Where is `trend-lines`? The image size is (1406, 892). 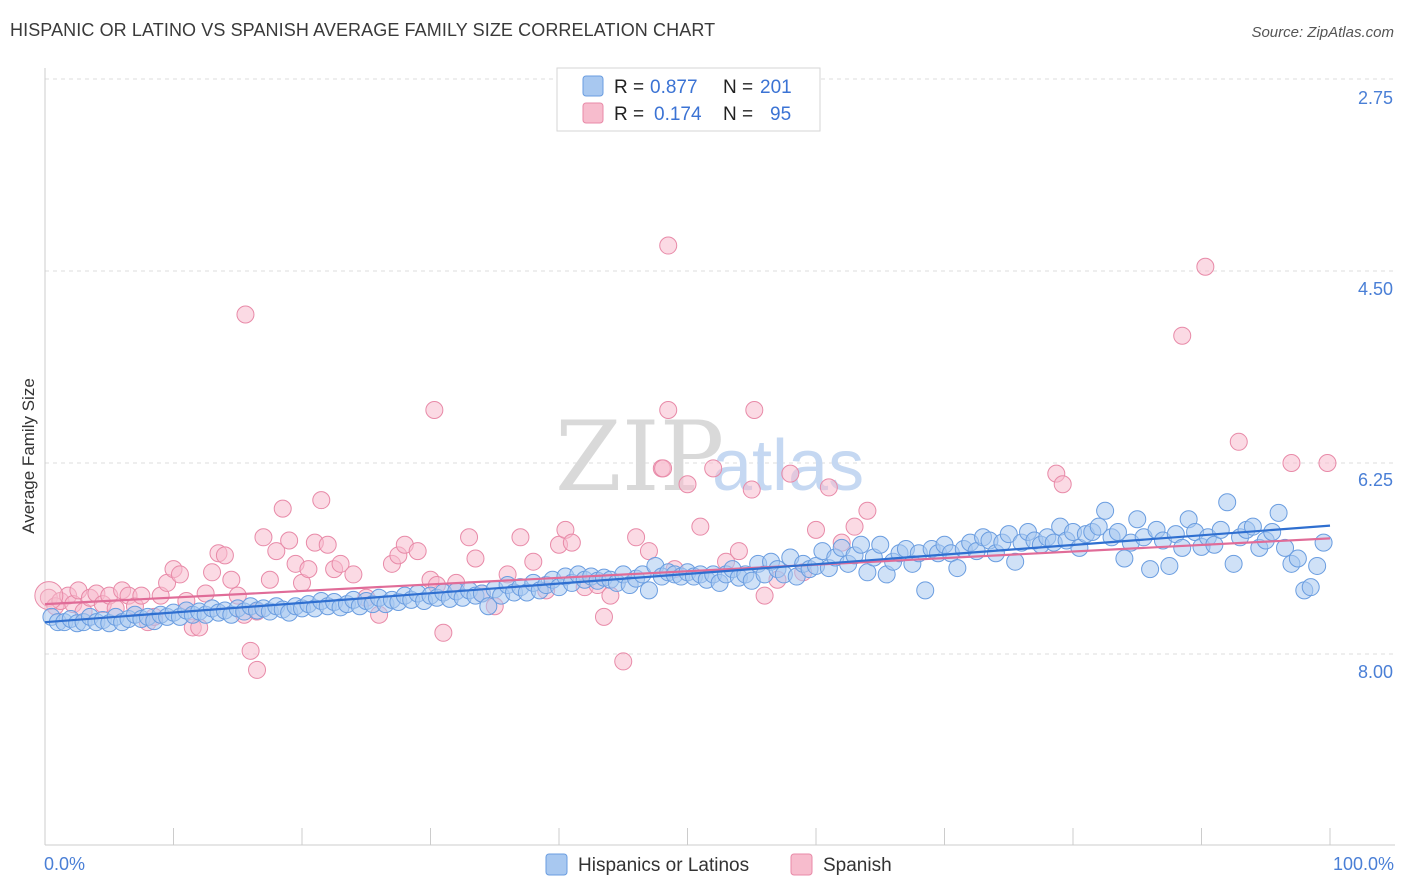
trend-lines is located at coordinates (687, 574).